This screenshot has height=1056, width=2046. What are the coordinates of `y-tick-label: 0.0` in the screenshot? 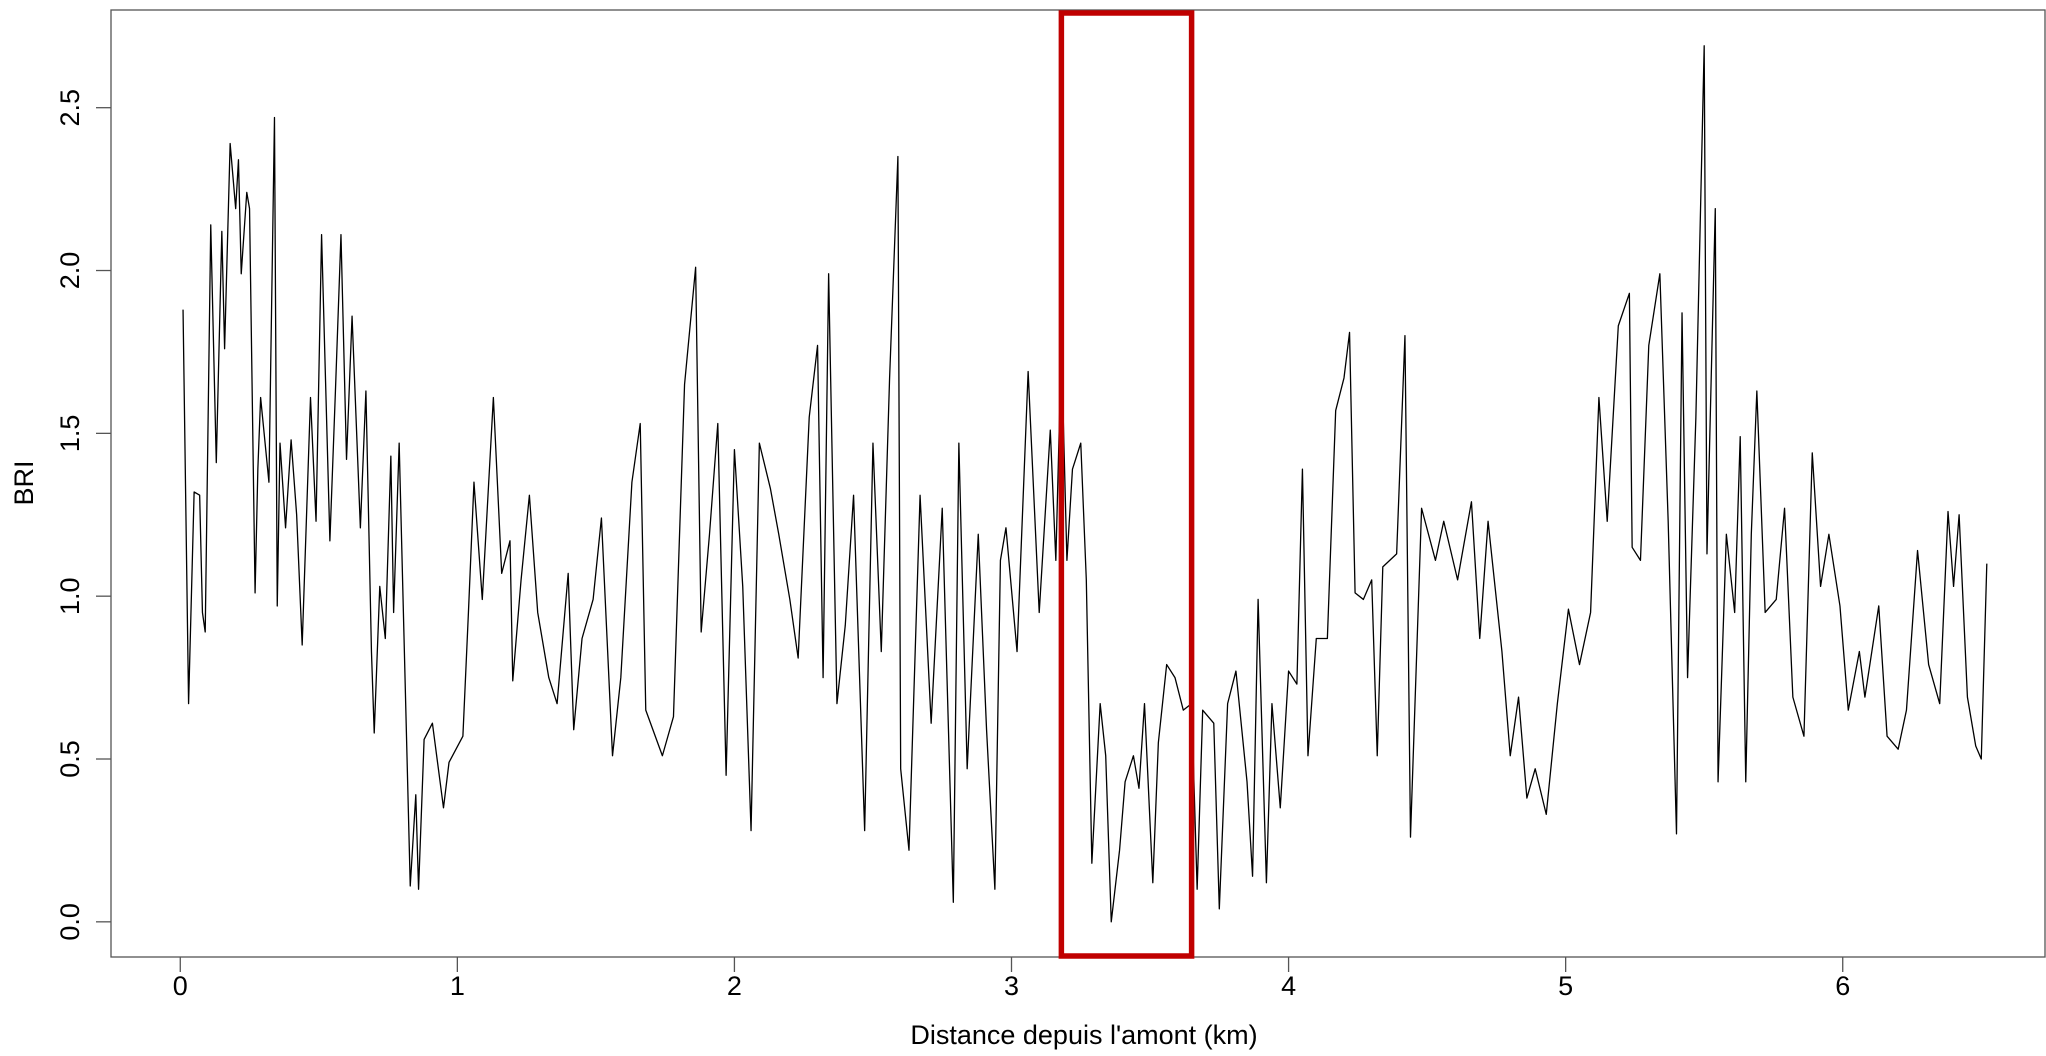 It's located at (70, 922).